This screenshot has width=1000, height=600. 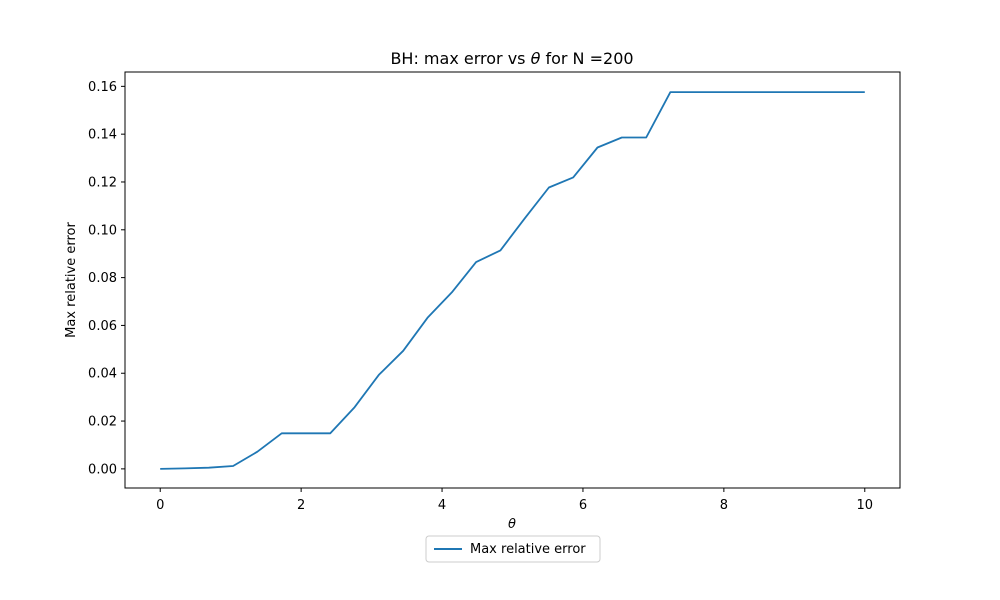 What do you see at coordinates (102, 326) in the screenshot?
I see `y-tick-label: 0.06` at bounding box center [102, 326].